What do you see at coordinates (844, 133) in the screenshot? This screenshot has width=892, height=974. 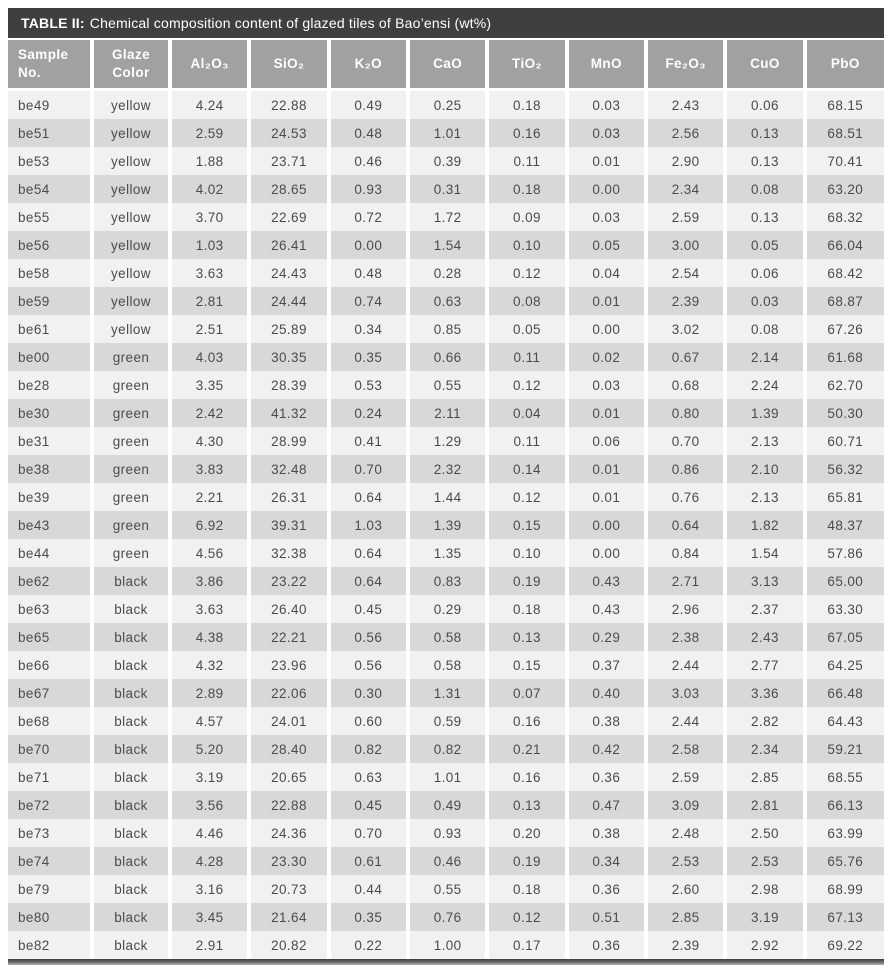 I see `cell-pbo: 68.51` at bounding box center [844, 133].